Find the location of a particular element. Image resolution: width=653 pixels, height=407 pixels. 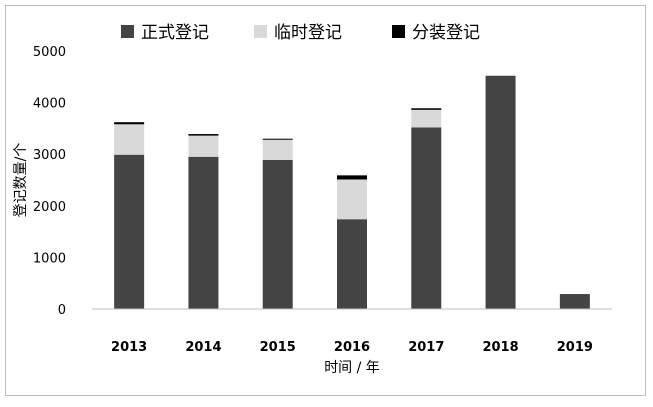

legend-label: 分装登记 is located at coordinates (446, 33).